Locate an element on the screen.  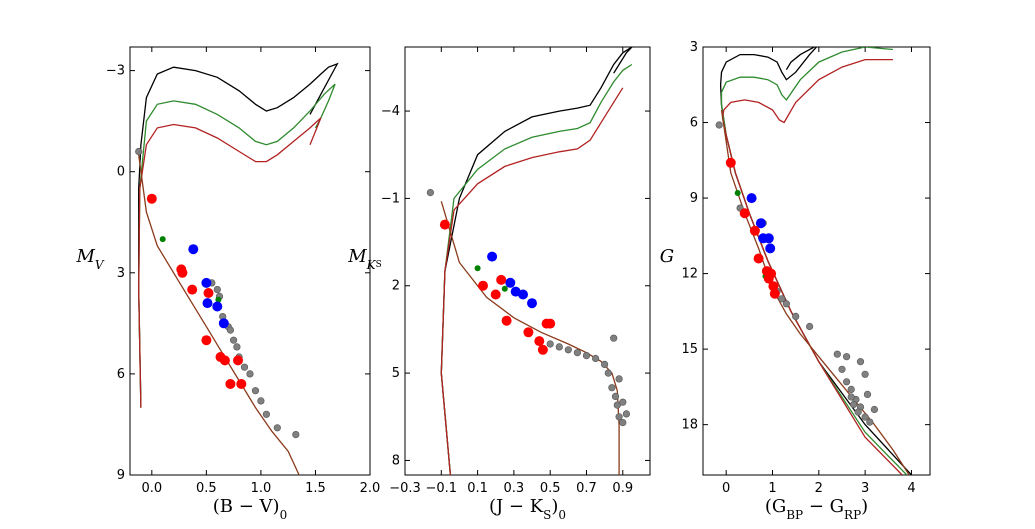
y-axis-label: MKS is located at coordinates (364, 259).